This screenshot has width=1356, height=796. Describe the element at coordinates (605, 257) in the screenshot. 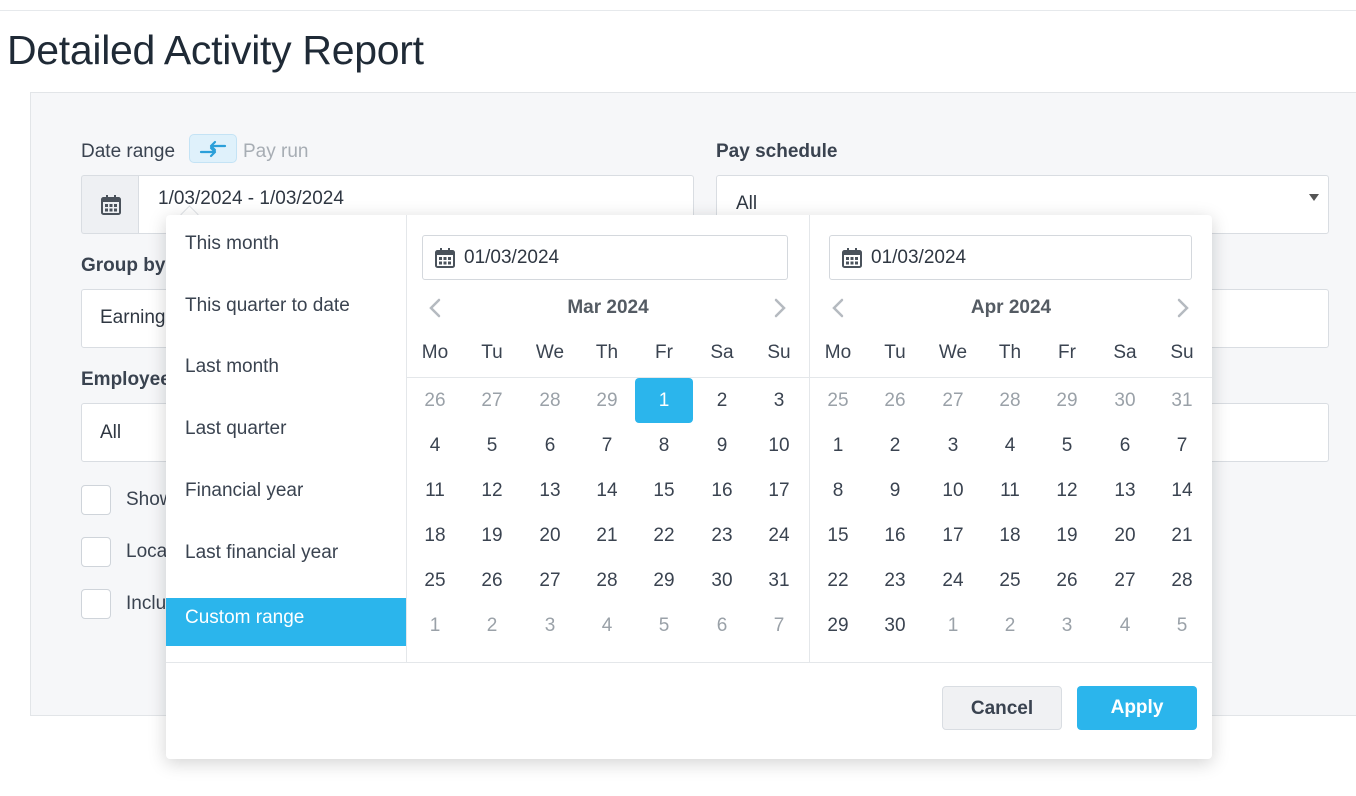

I see `start-date-input: 01/03/2024` at that location.